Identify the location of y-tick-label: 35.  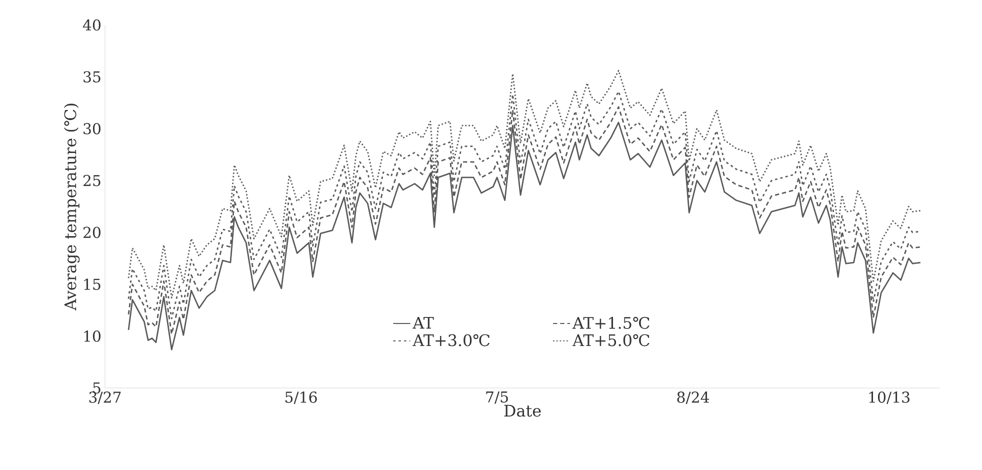
(92, 77).